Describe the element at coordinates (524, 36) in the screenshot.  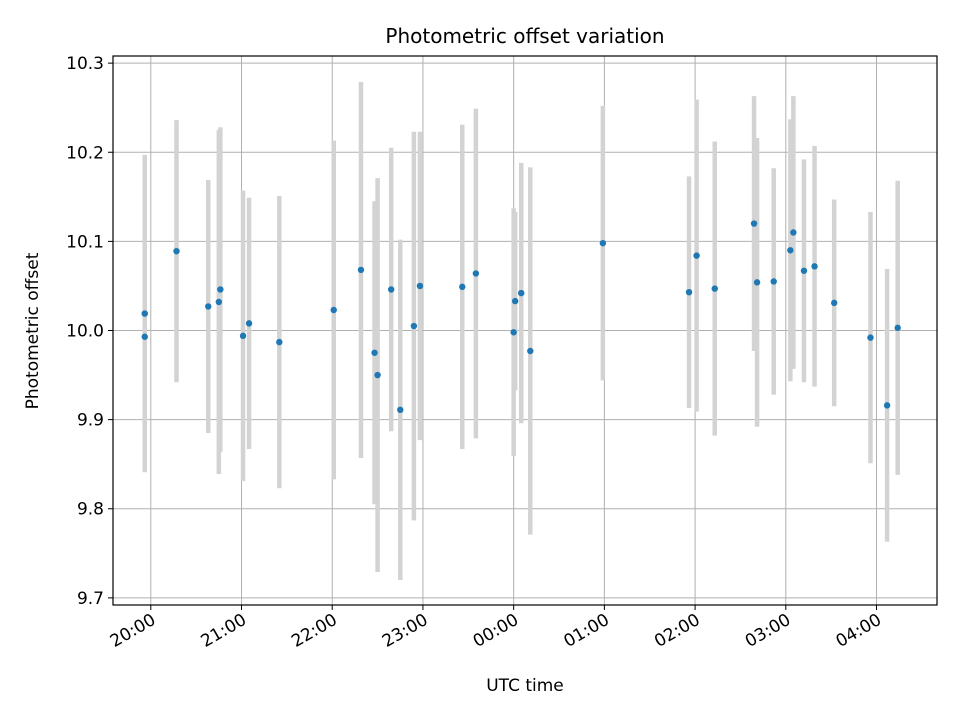
I see `chart-title: Photometric offset variation` at that location.